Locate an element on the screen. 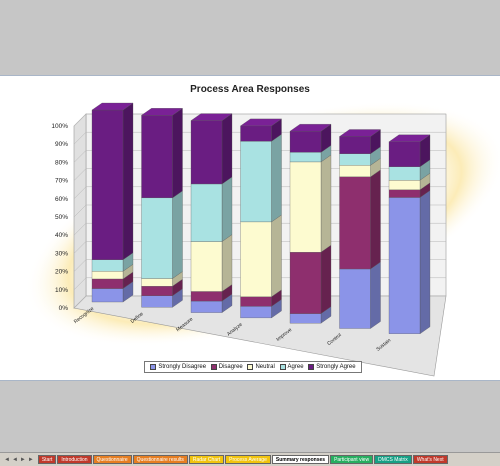 Image resolution: width=500 pixels, height=466 pixels. legend-entry: Agree is located at coordinates (291, 367).